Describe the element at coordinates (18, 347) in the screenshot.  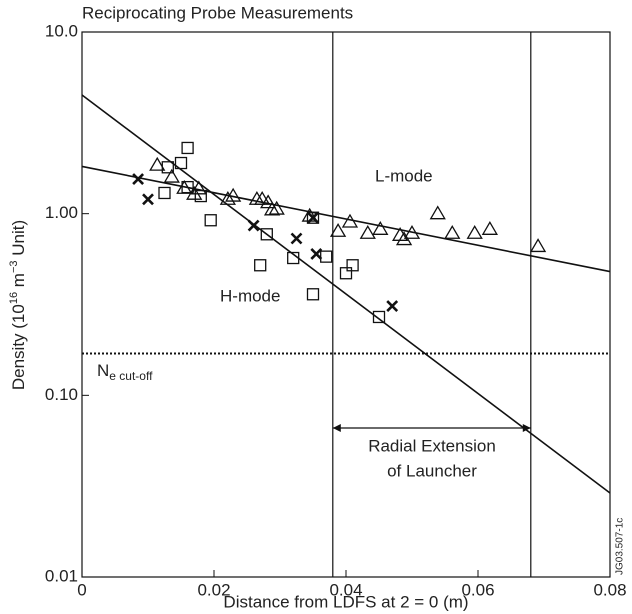
I see `y-label-part: Density (10` at that location.